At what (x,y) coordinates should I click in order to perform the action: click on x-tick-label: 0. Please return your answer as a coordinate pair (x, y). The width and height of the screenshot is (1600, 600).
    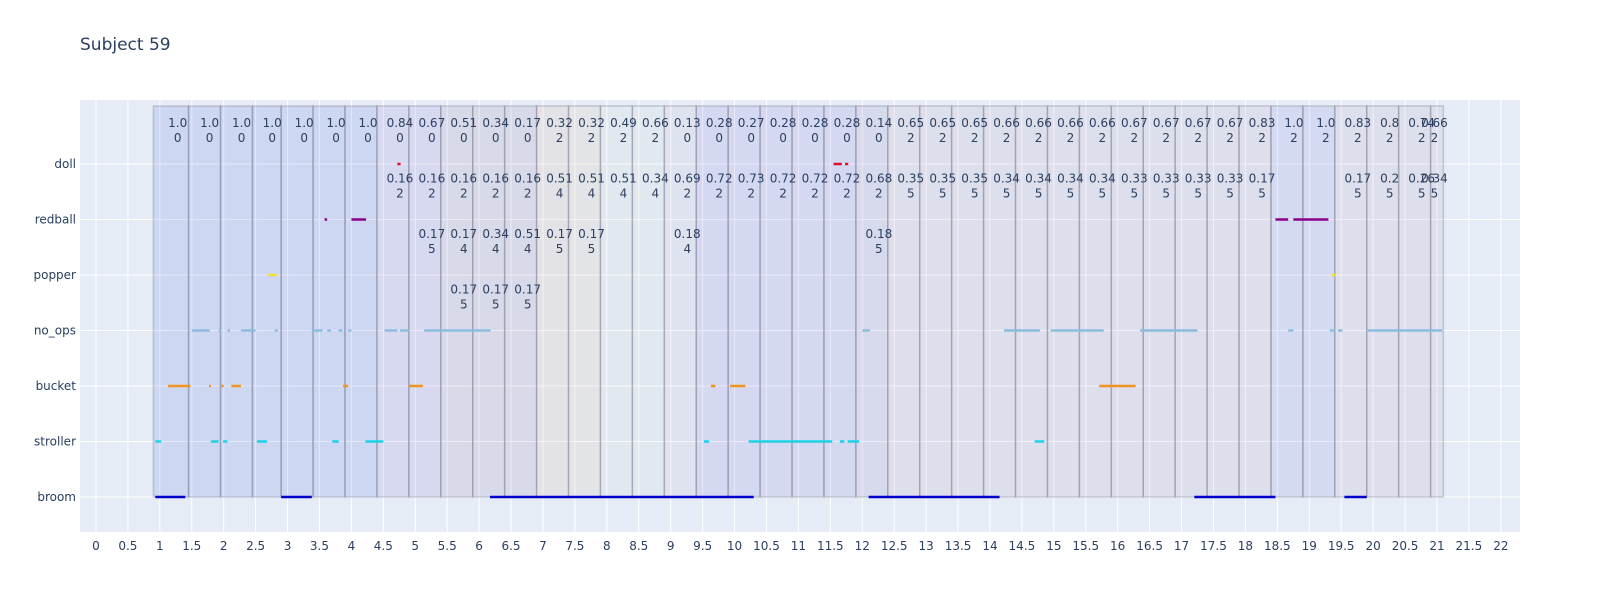
    Looking at the image, I should click on (96, 546).